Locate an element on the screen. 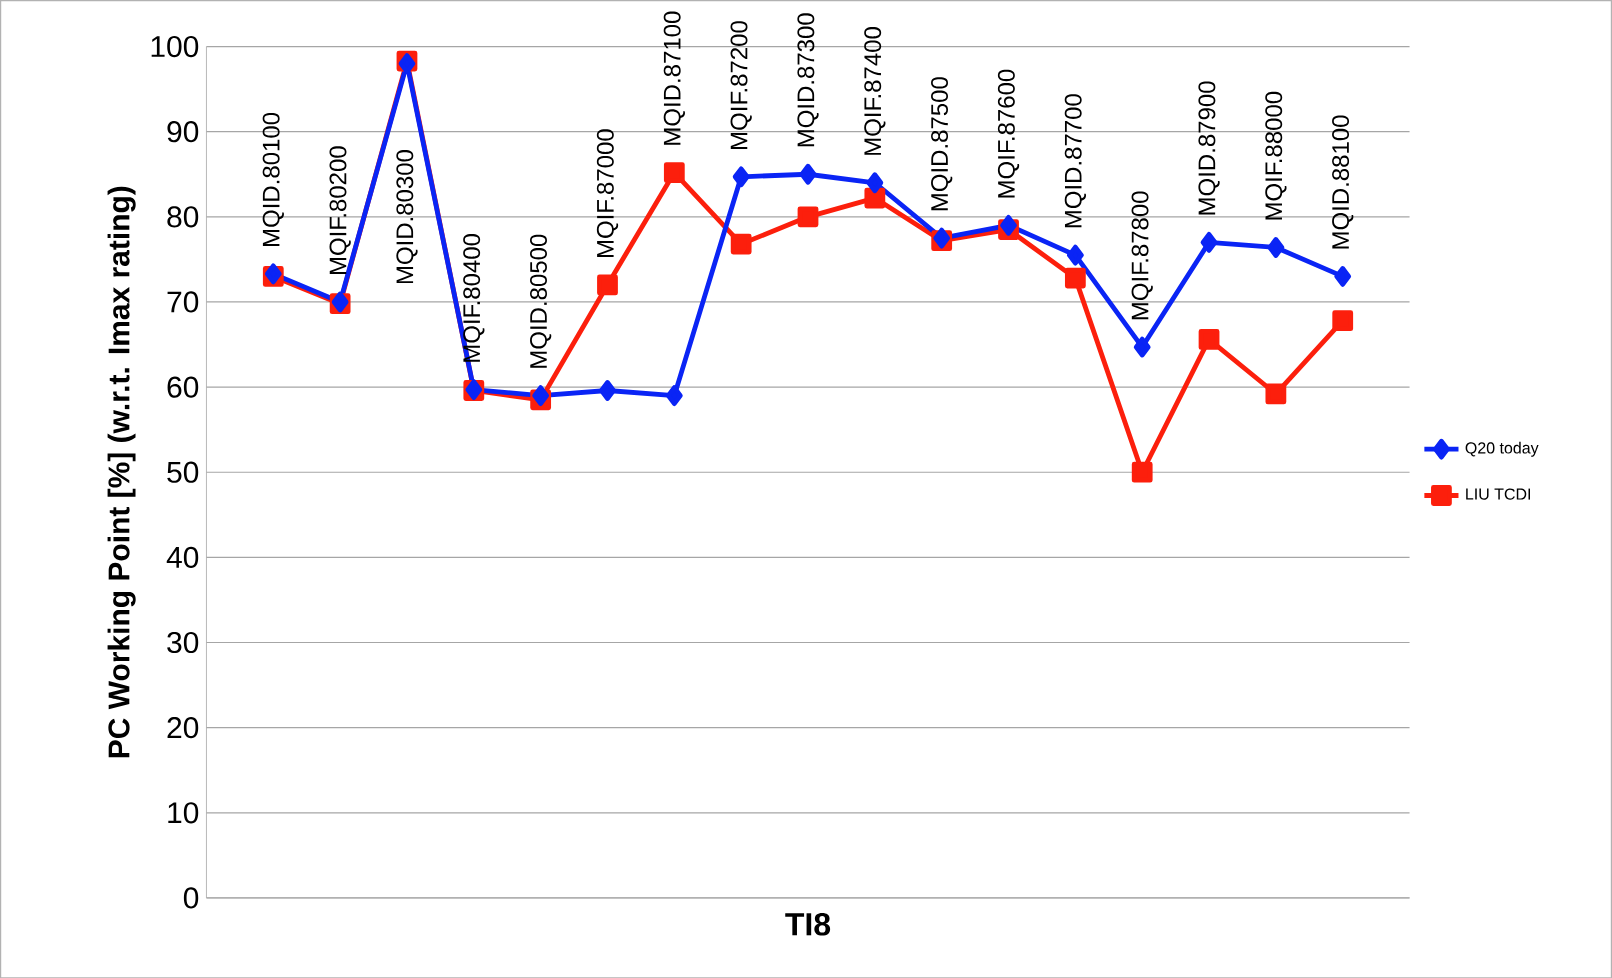 Image resolution: width=1612 pixels, height=978 pixels. x-tick-label: MQID.80300 is located at coordinates (407, 216).